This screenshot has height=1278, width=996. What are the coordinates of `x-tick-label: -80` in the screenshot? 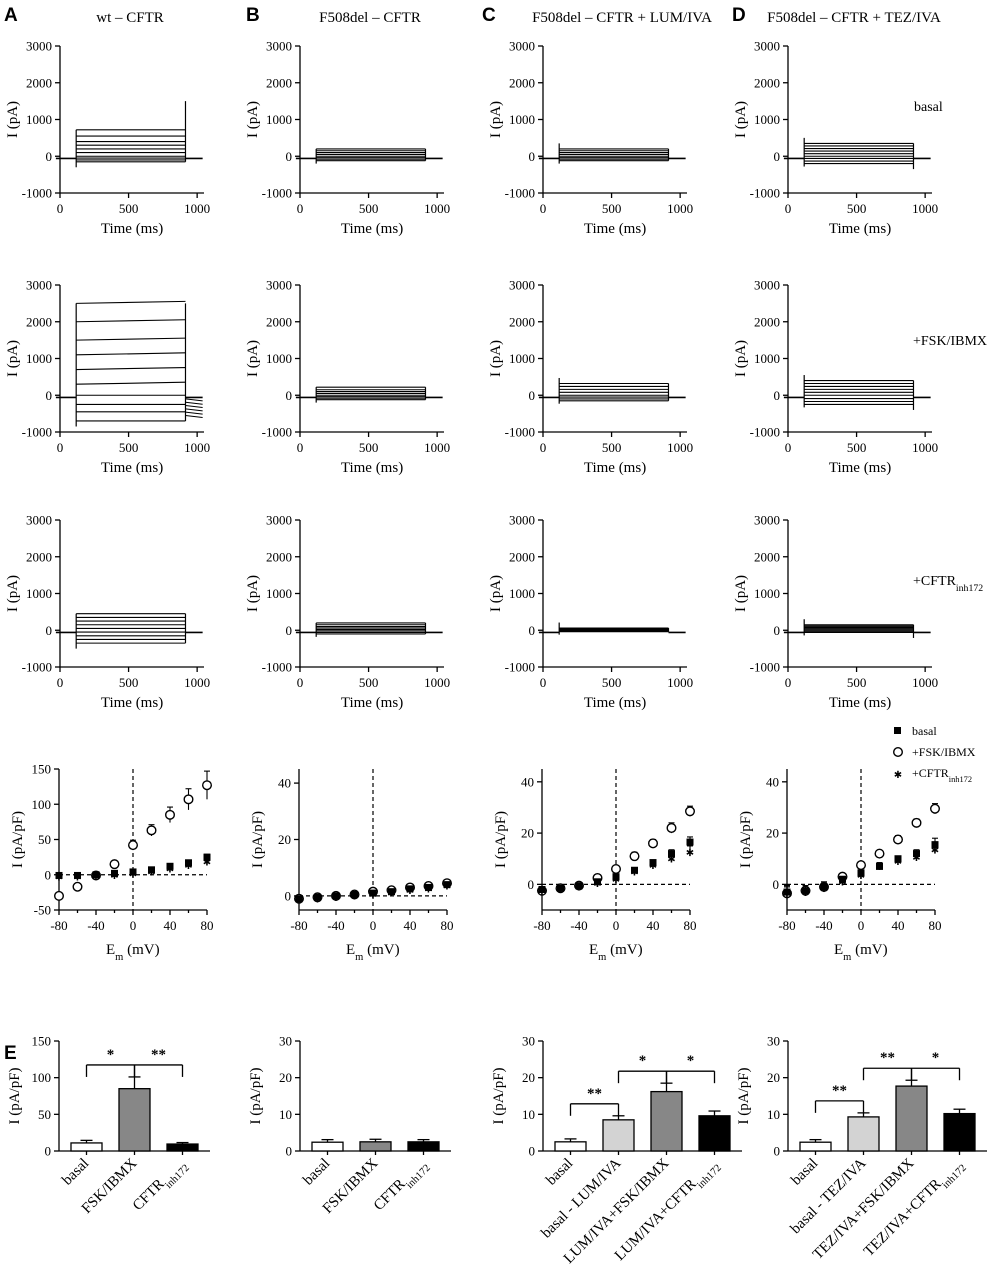 It's located at (541, 925).